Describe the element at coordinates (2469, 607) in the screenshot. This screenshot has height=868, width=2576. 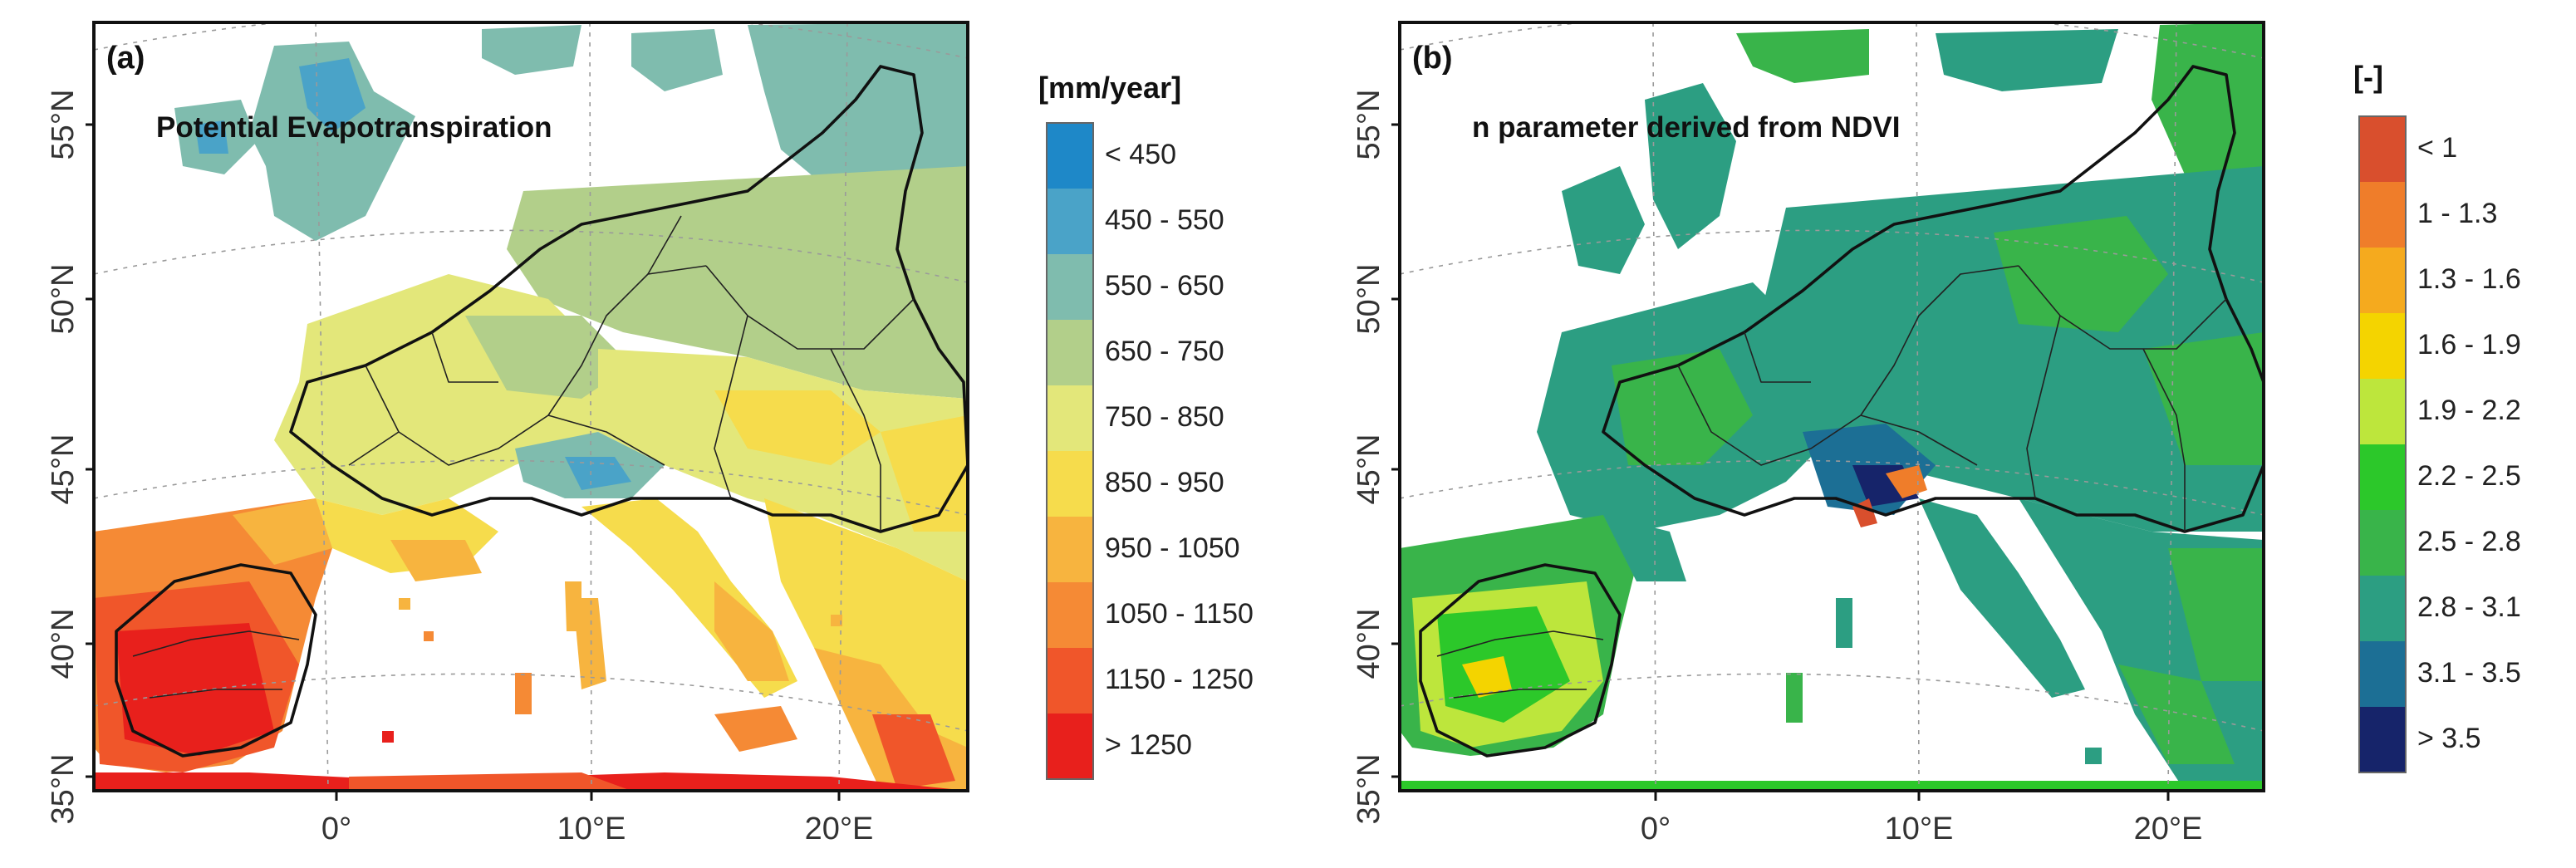
I see `legend-b-label-7: 2.8 - 3.1` at that location.